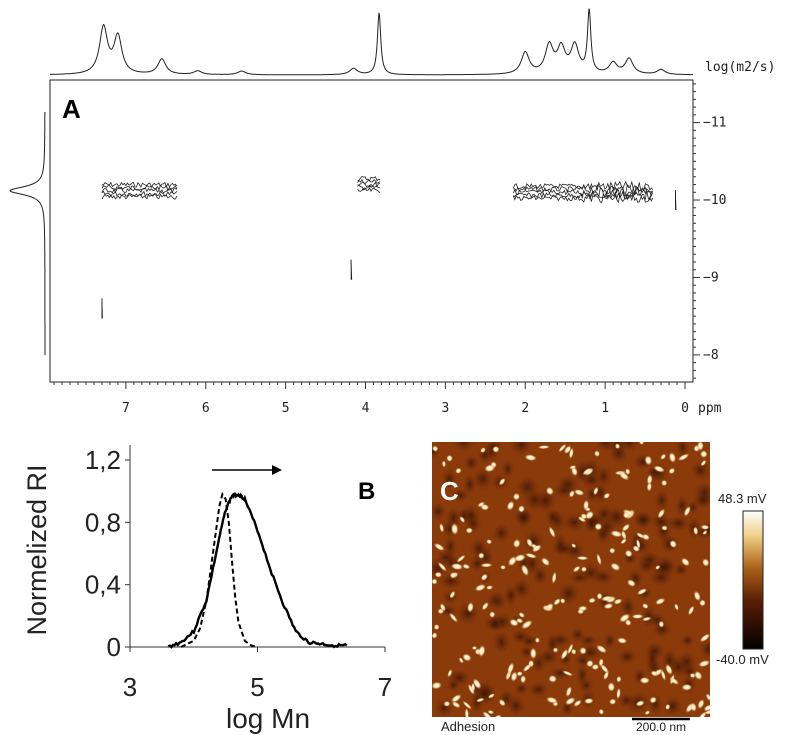 Image resolution: width=800 pixels, height=735 pixels. What do you see at coordinates (27, 233) in the screenshot?
I see `diffusion-projection-trace` at bounding box center [27, 233].